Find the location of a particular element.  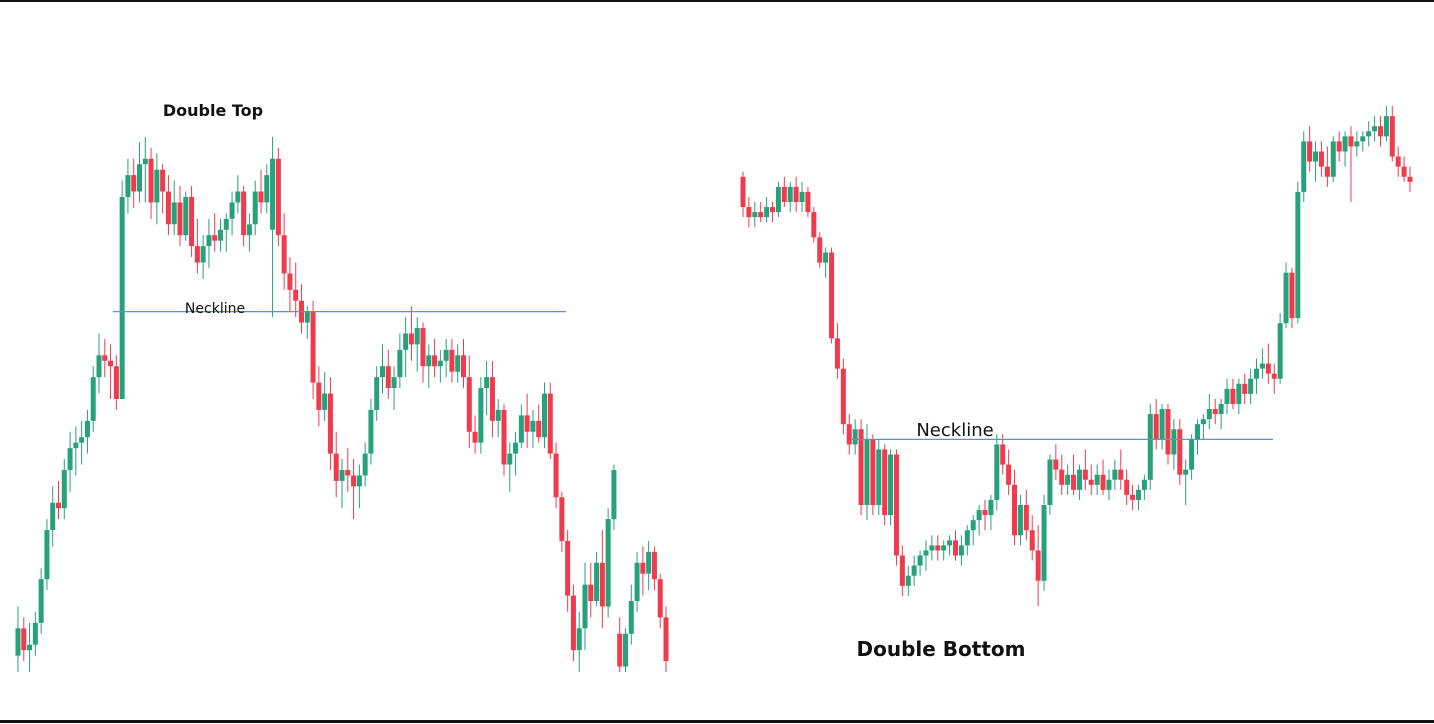

double-bottom-title: Double Bottom is located at coordinates (941, 649).